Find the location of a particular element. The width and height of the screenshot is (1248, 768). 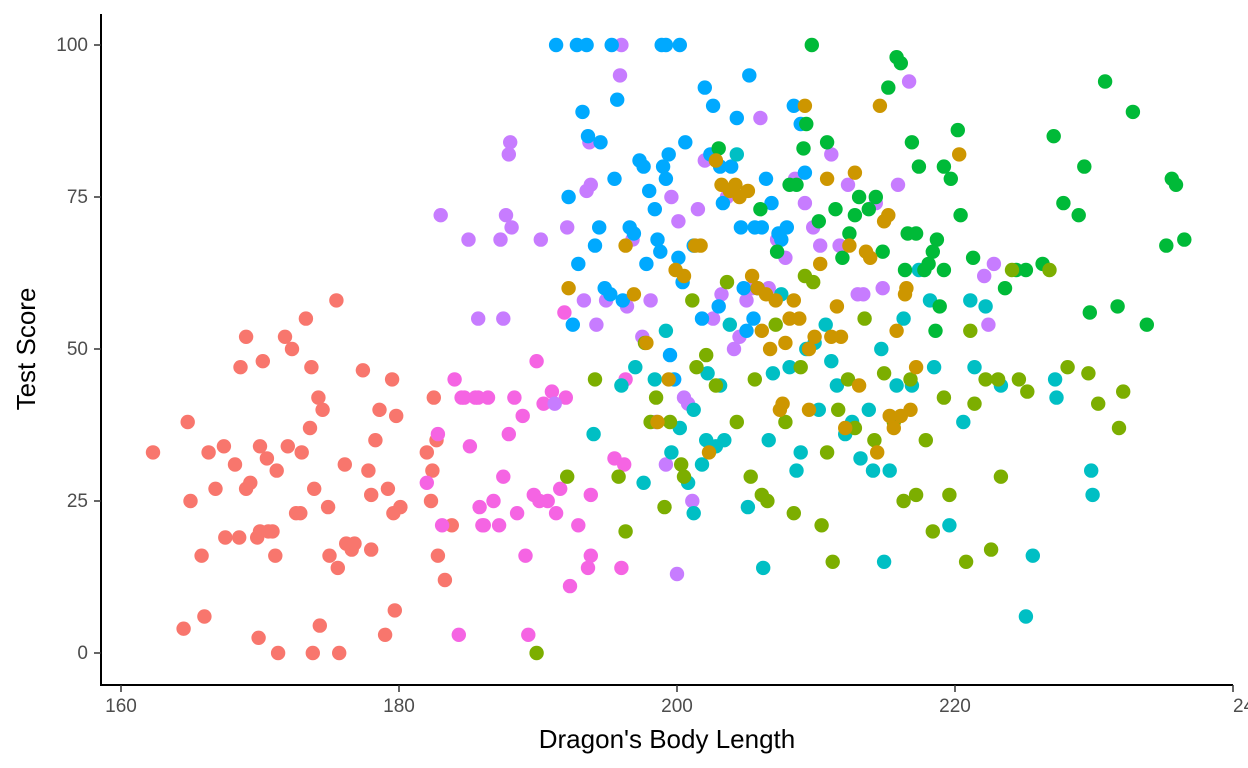

x-tick-label: 240 is located at coordinates (1240, 706).